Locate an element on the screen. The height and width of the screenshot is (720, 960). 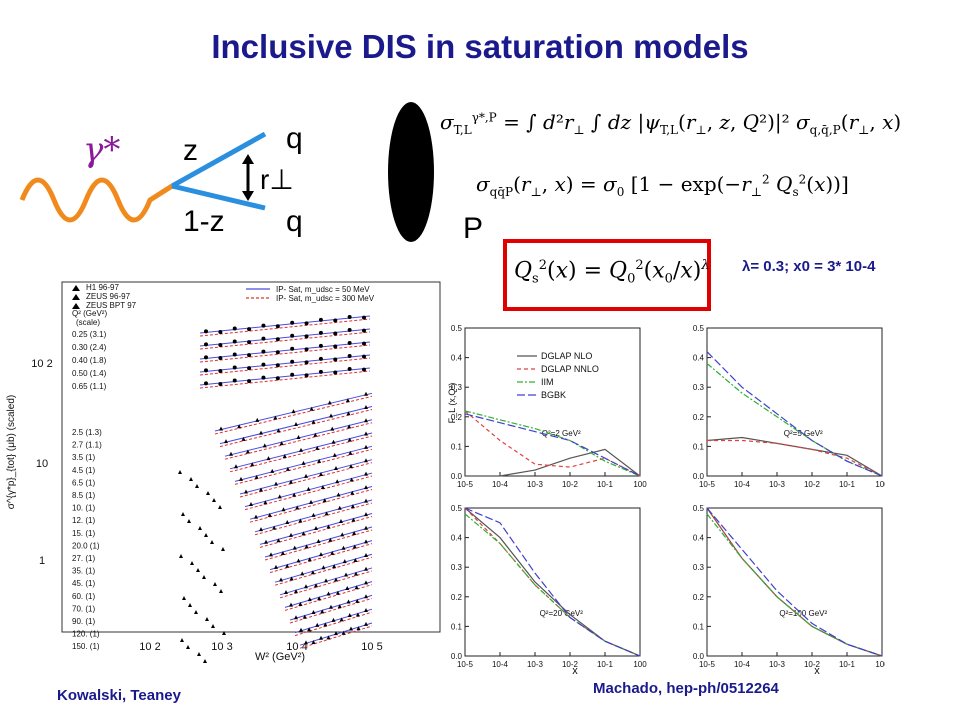
q2-label: 8.5 (1) is located at coordinates (83, 495).